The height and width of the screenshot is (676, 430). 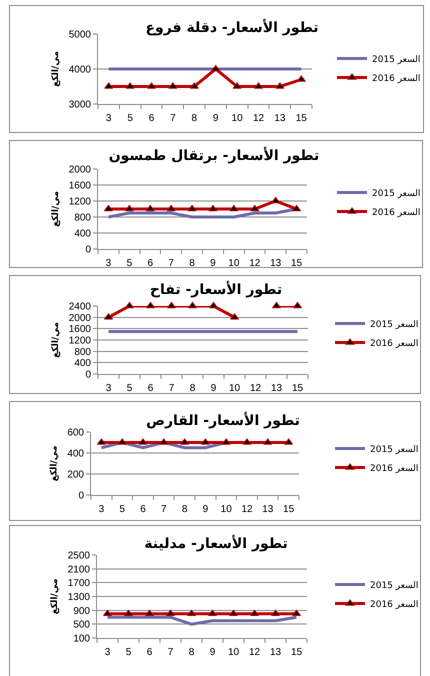 What do you see at coordinates (216, 289) in the screenshot?
I see `chart-title: تطور الأسعار- تفاح` at bounding box center [216, 289].